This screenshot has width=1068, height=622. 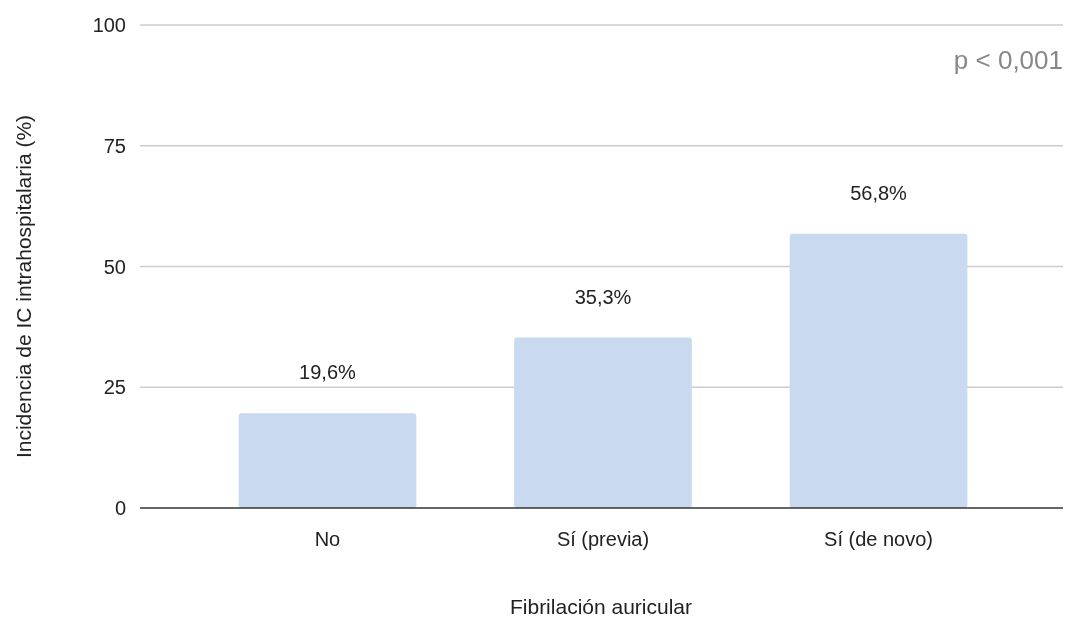 I want to click on x-tick-label: Sí (previa), so click(x=603, y=539).